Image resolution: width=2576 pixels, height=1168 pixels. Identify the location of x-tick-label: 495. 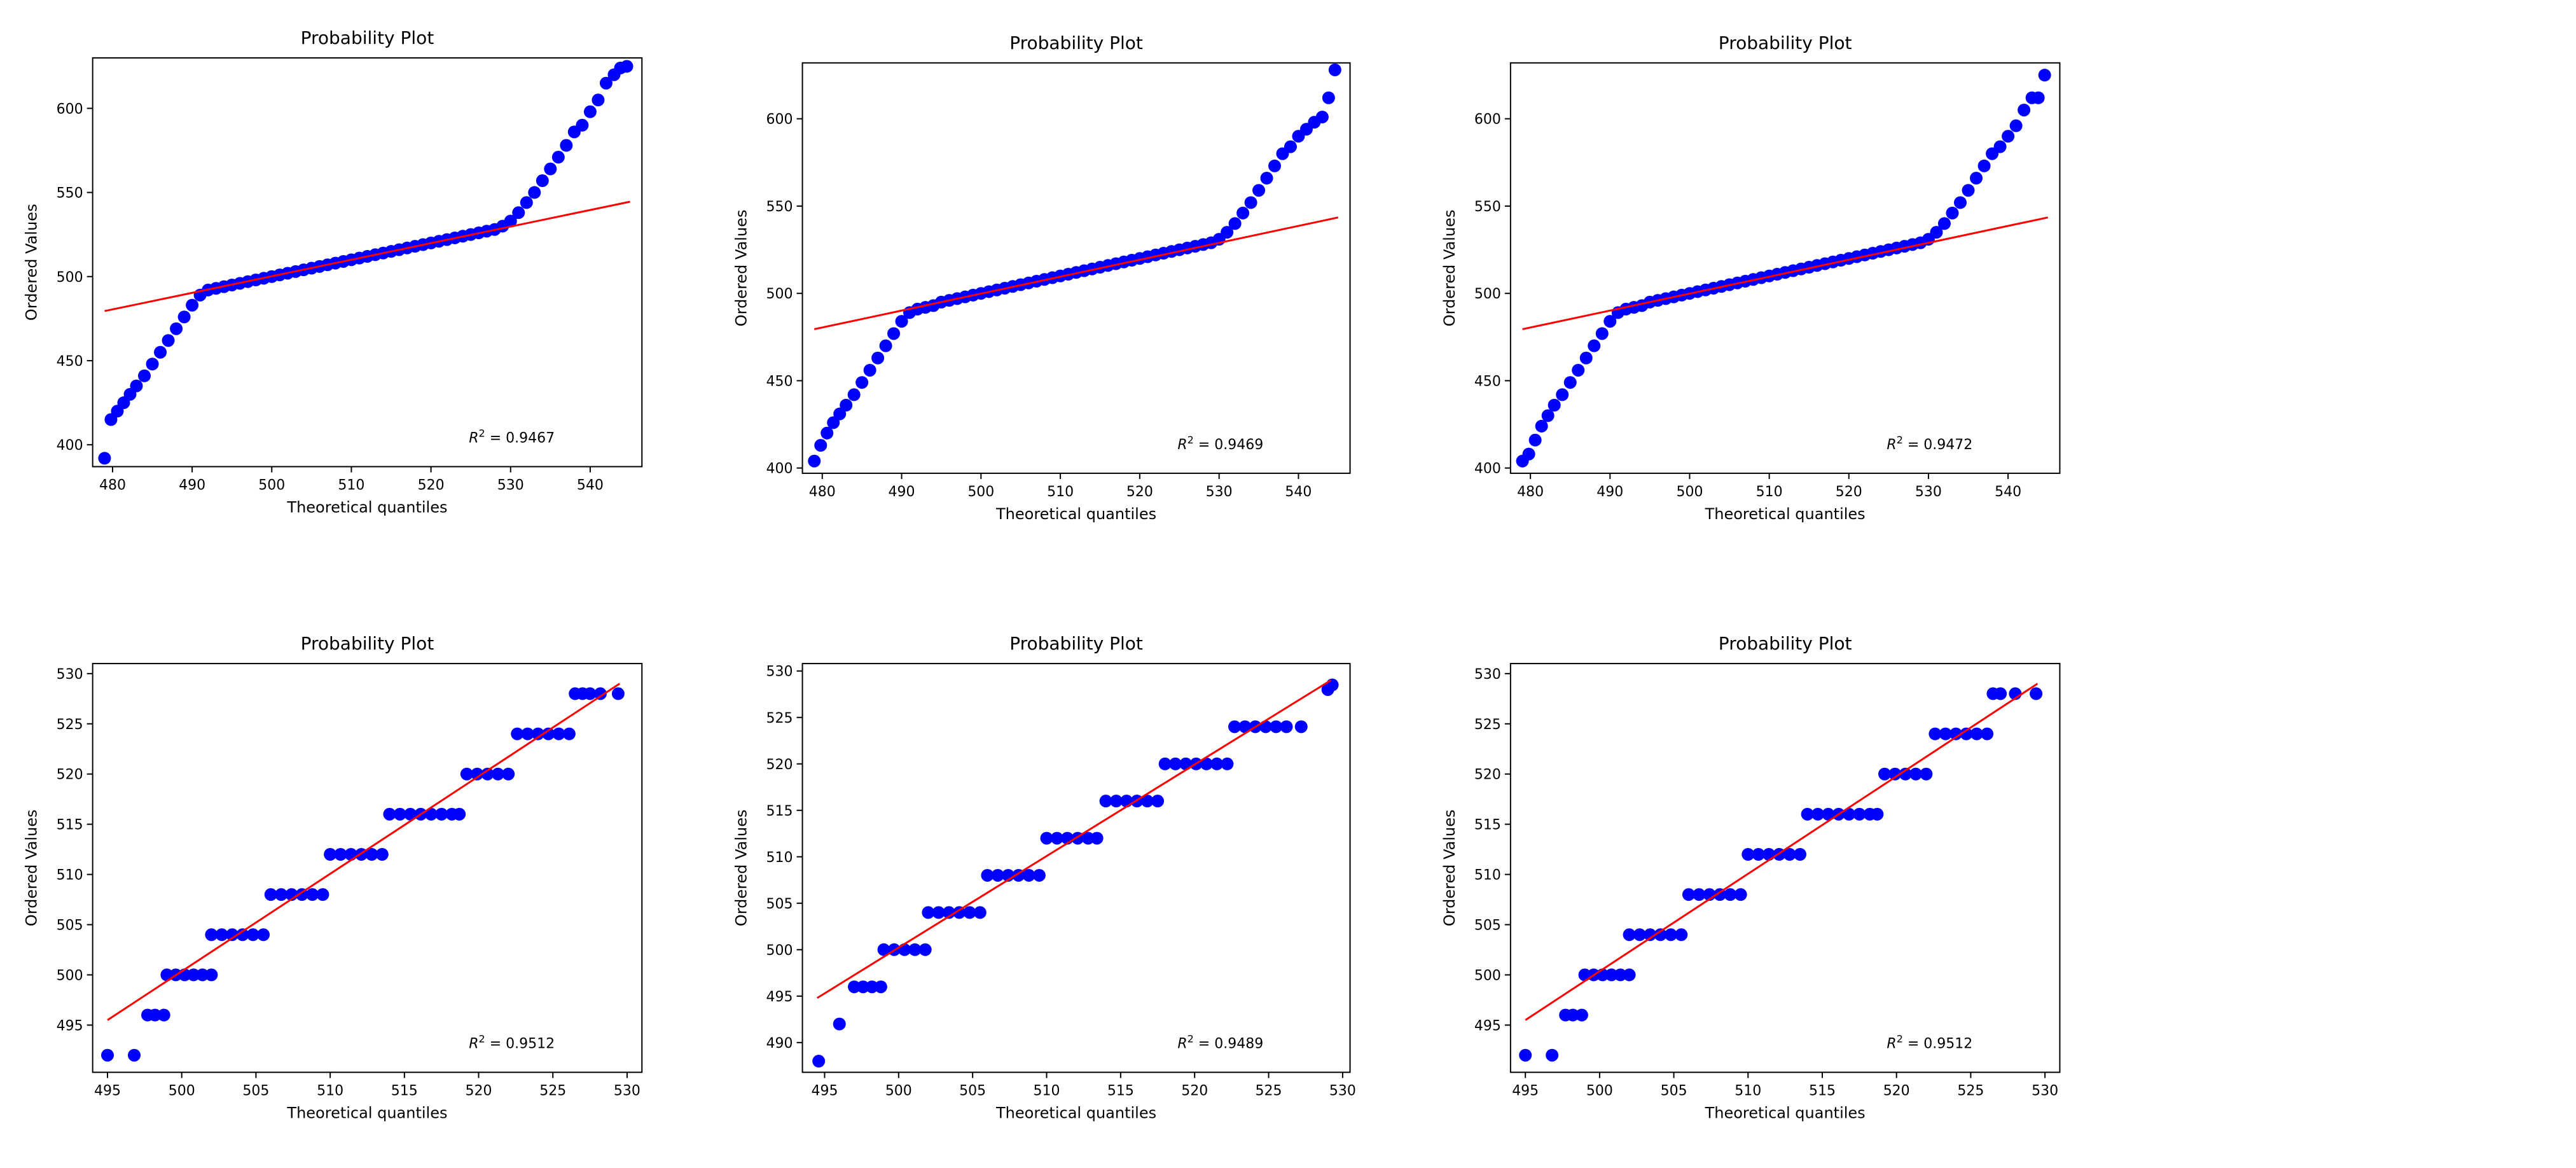
(107, 1091).